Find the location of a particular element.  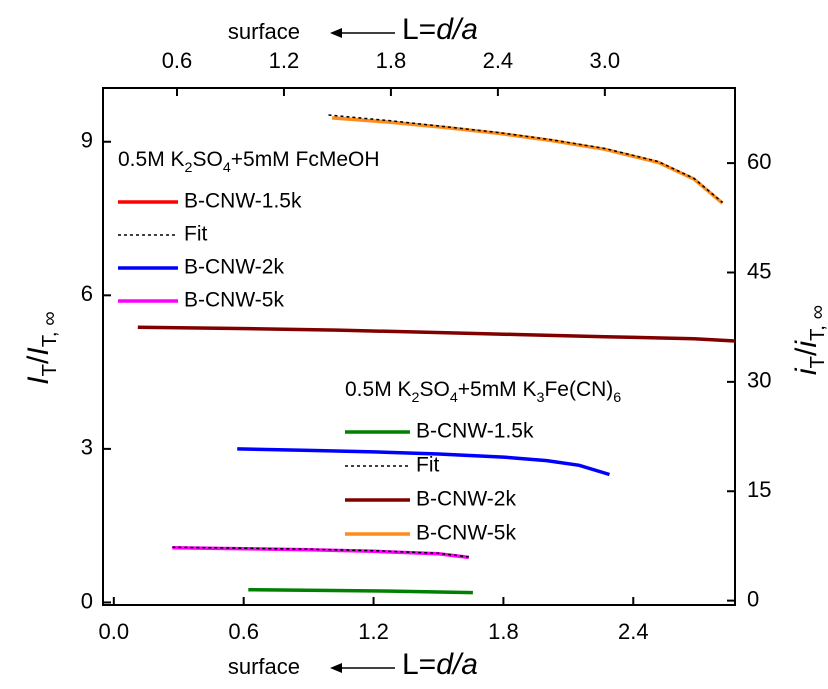

label-part: +5mM K is located at coordinates (497, 389).